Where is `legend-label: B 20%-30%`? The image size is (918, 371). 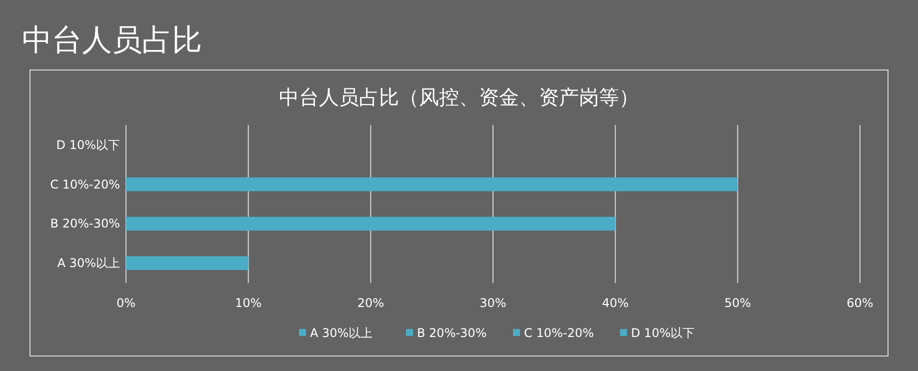 legend-label: B 20%-30% is located at coordinates (452, 333).